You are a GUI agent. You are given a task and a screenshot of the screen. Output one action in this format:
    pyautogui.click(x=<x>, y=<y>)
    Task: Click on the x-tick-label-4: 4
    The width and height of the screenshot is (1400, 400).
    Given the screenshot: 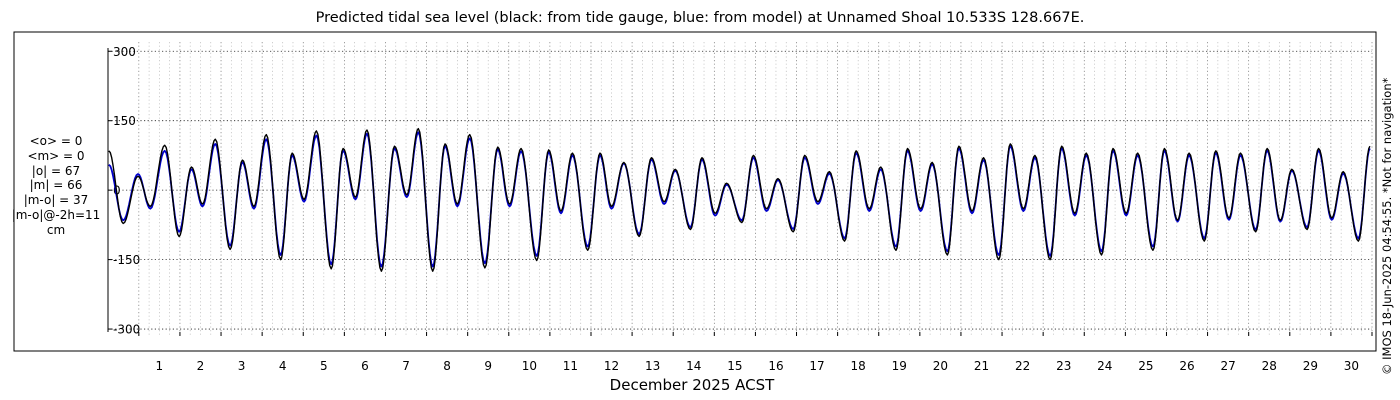 What is the action you would take?
    pyautogui.click(x=283, y=366)
    